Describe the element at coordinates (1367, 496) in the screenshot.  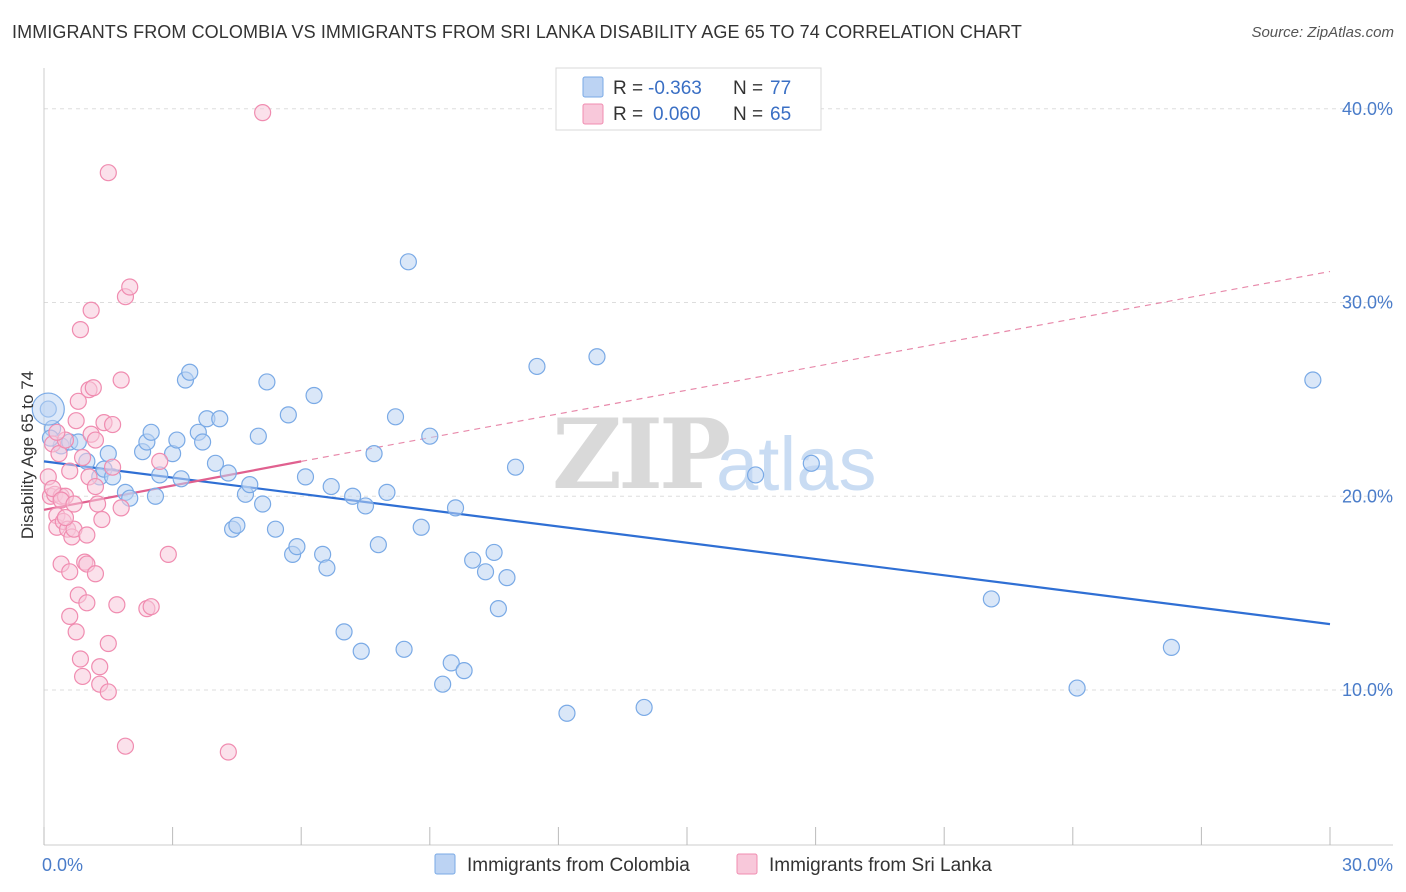
I see `y-tick-label: 20.0%` at that location.